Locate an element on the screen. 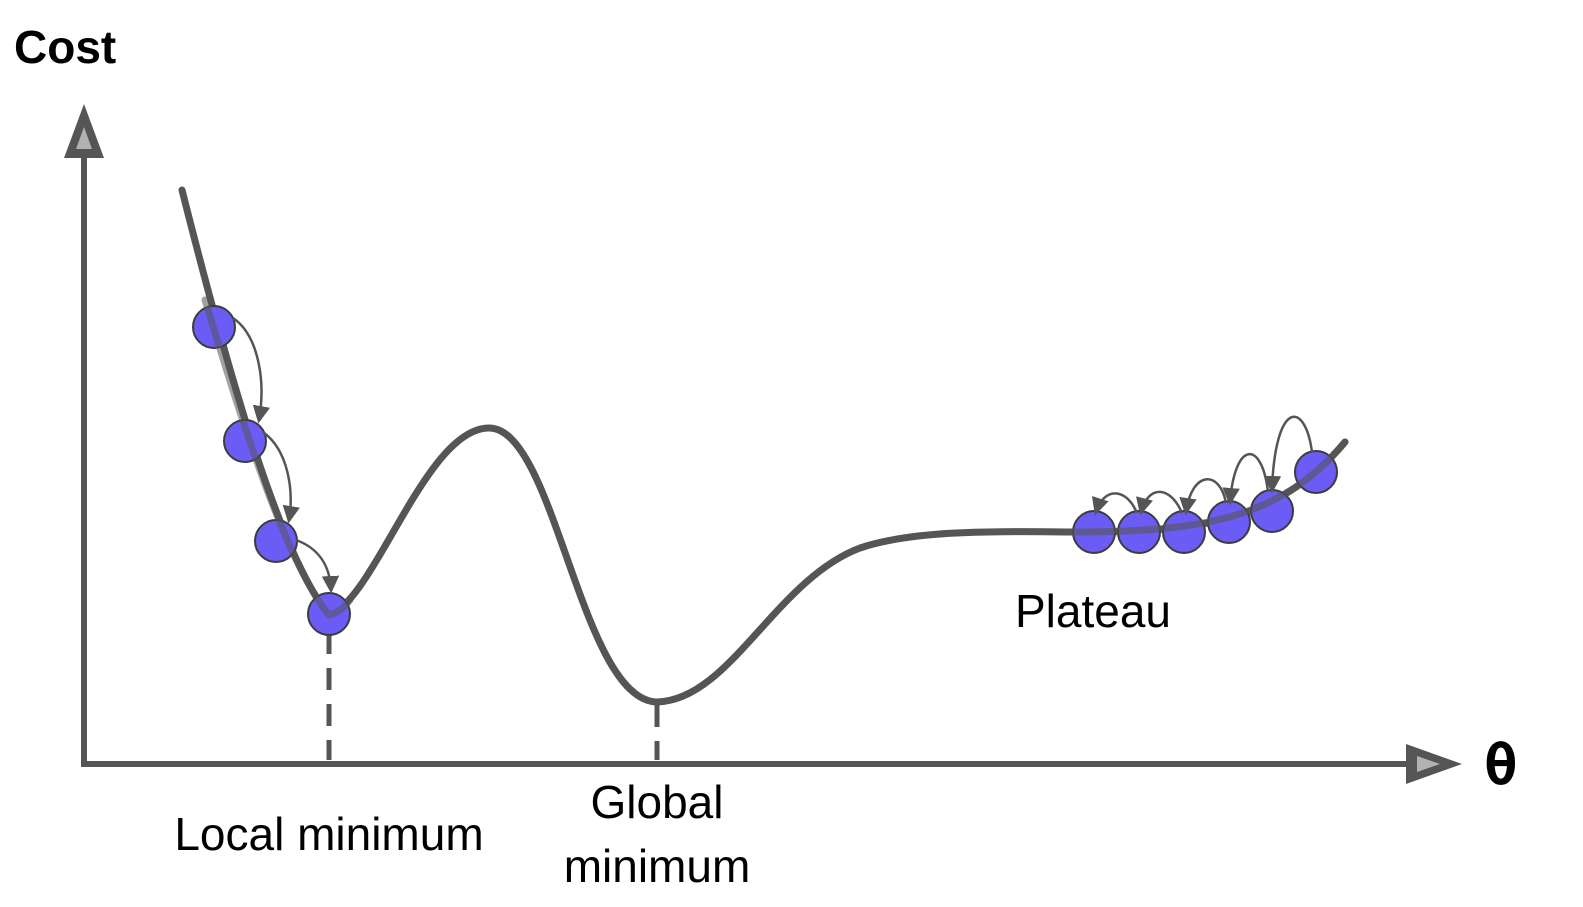  plateau-step-arrows is located at coordinates (1202, 465).